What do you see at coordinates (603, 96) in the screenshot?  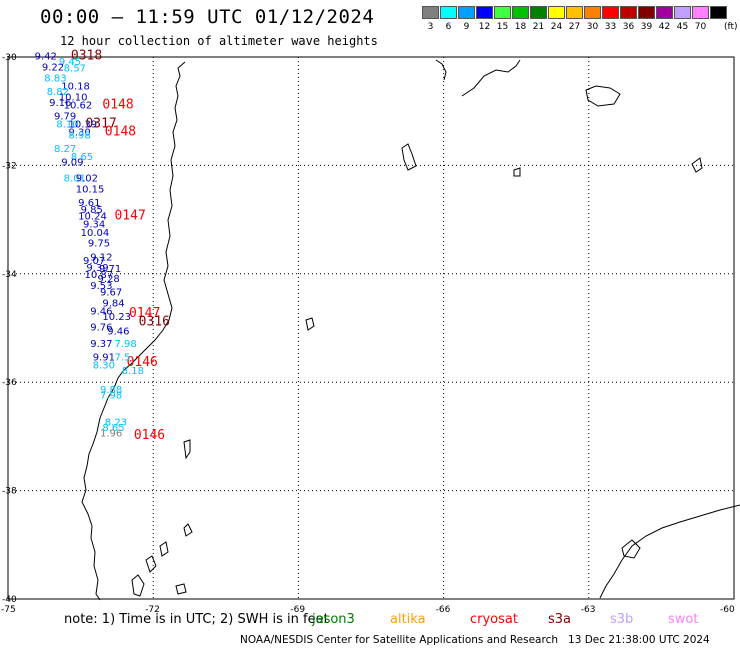 I see `rio-plata-islands` at bounding box center [603, 96].